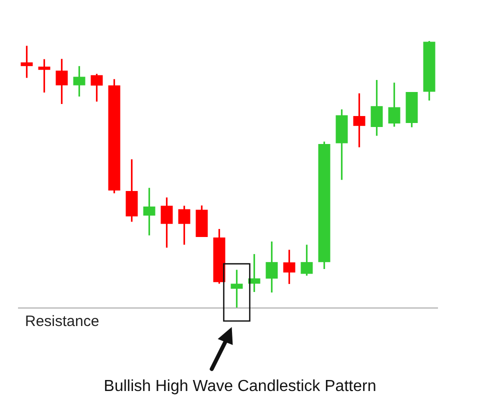  Describe the element at coordinates (62, 321) in the screenshot. I see `ref-line-label: Resistance` at that location.